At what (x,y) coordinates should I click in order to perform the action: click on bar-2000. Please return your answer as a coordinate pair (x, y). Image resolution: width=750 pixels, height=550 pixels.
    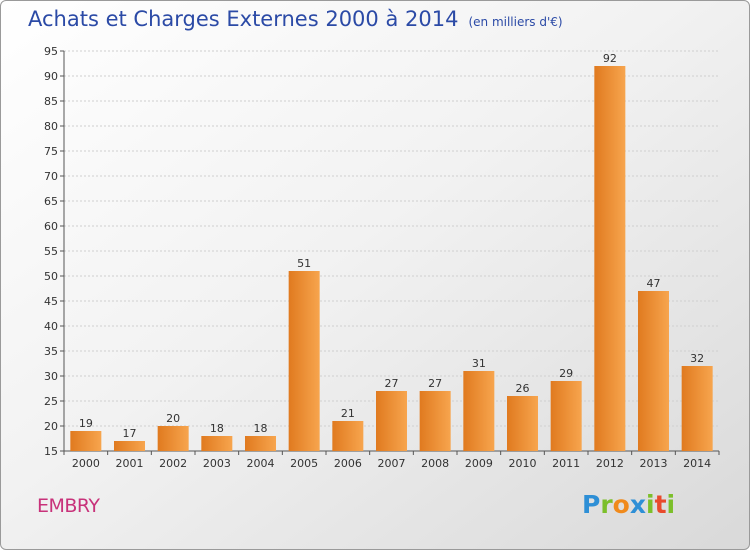
    Looking at the image, I should click on (86, 441).